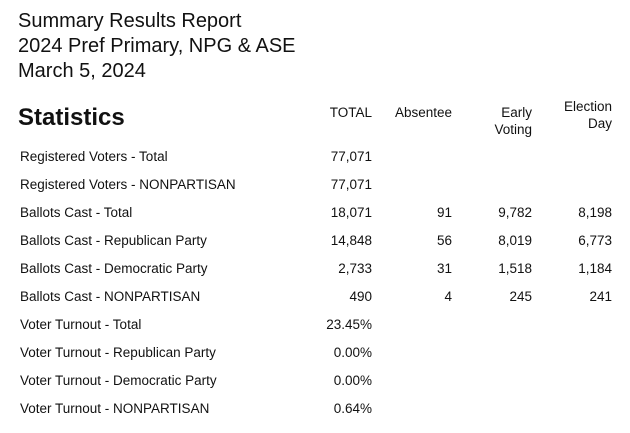  I want to click on row-label: Voter Turnout - Total, so click(81, 324).